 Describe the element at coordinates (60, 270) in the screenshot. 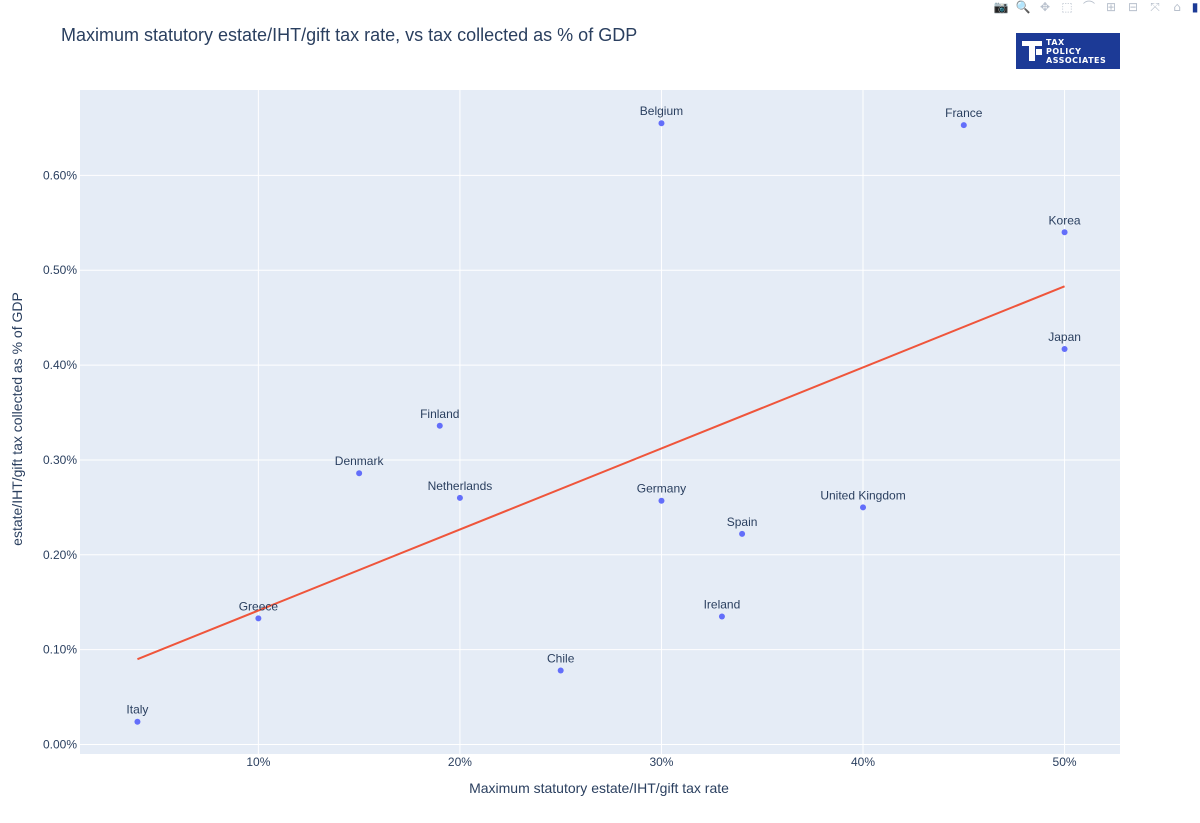

I see `y-tick-label: 0.50%` at that location.